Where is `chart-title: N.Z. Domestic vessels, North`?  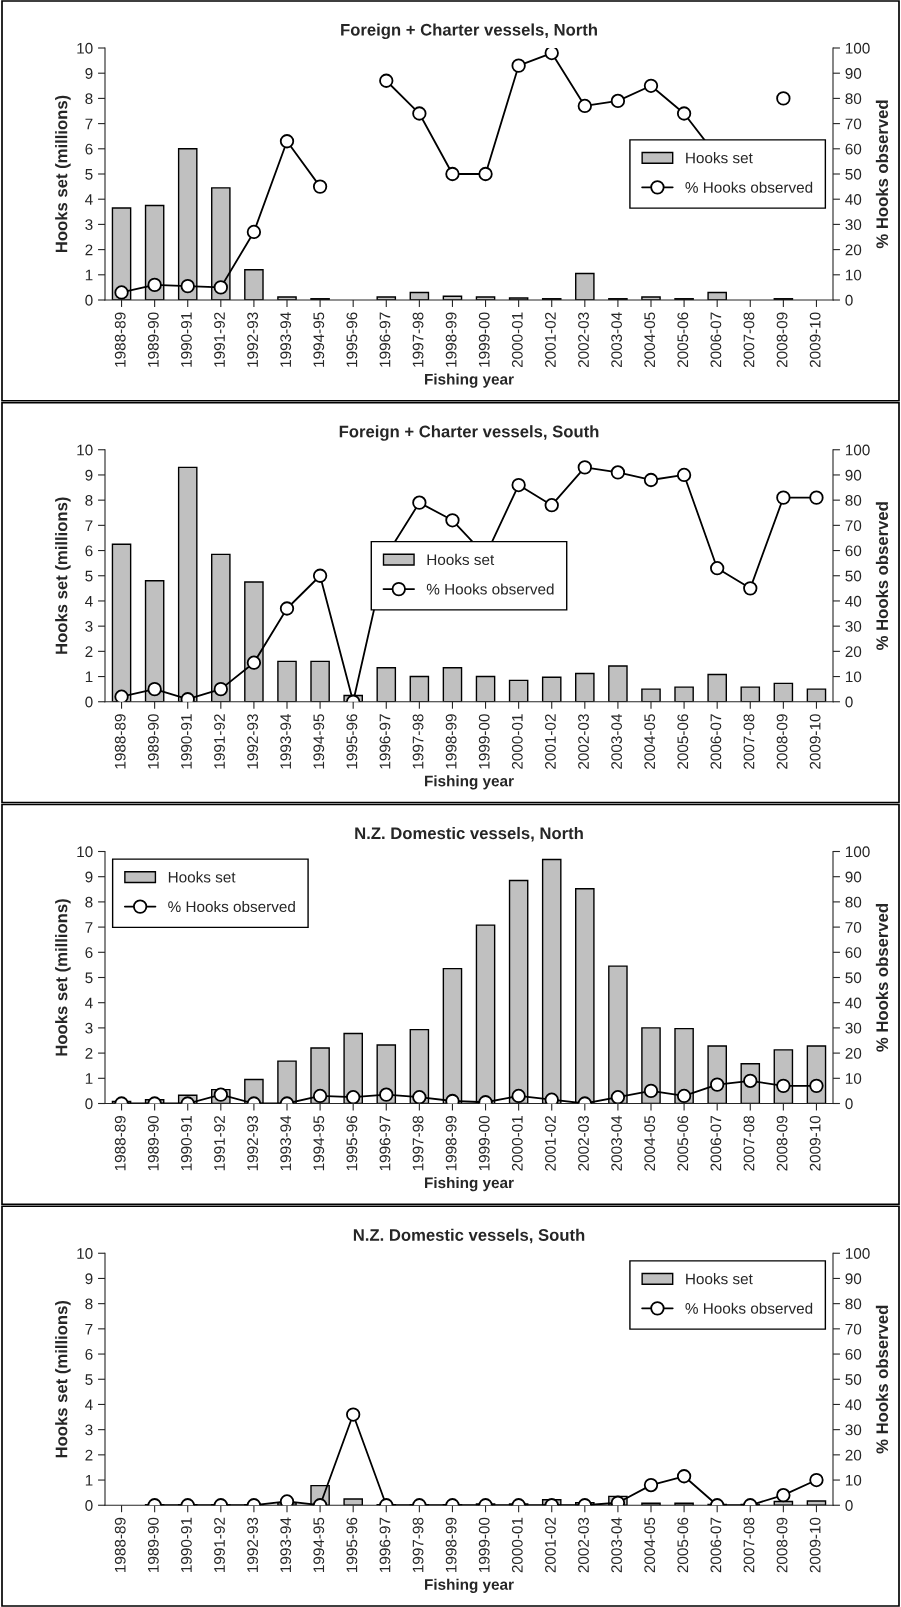
chart-title: N.Z. Domestic vessels, North is located at coordinates (469, 834).